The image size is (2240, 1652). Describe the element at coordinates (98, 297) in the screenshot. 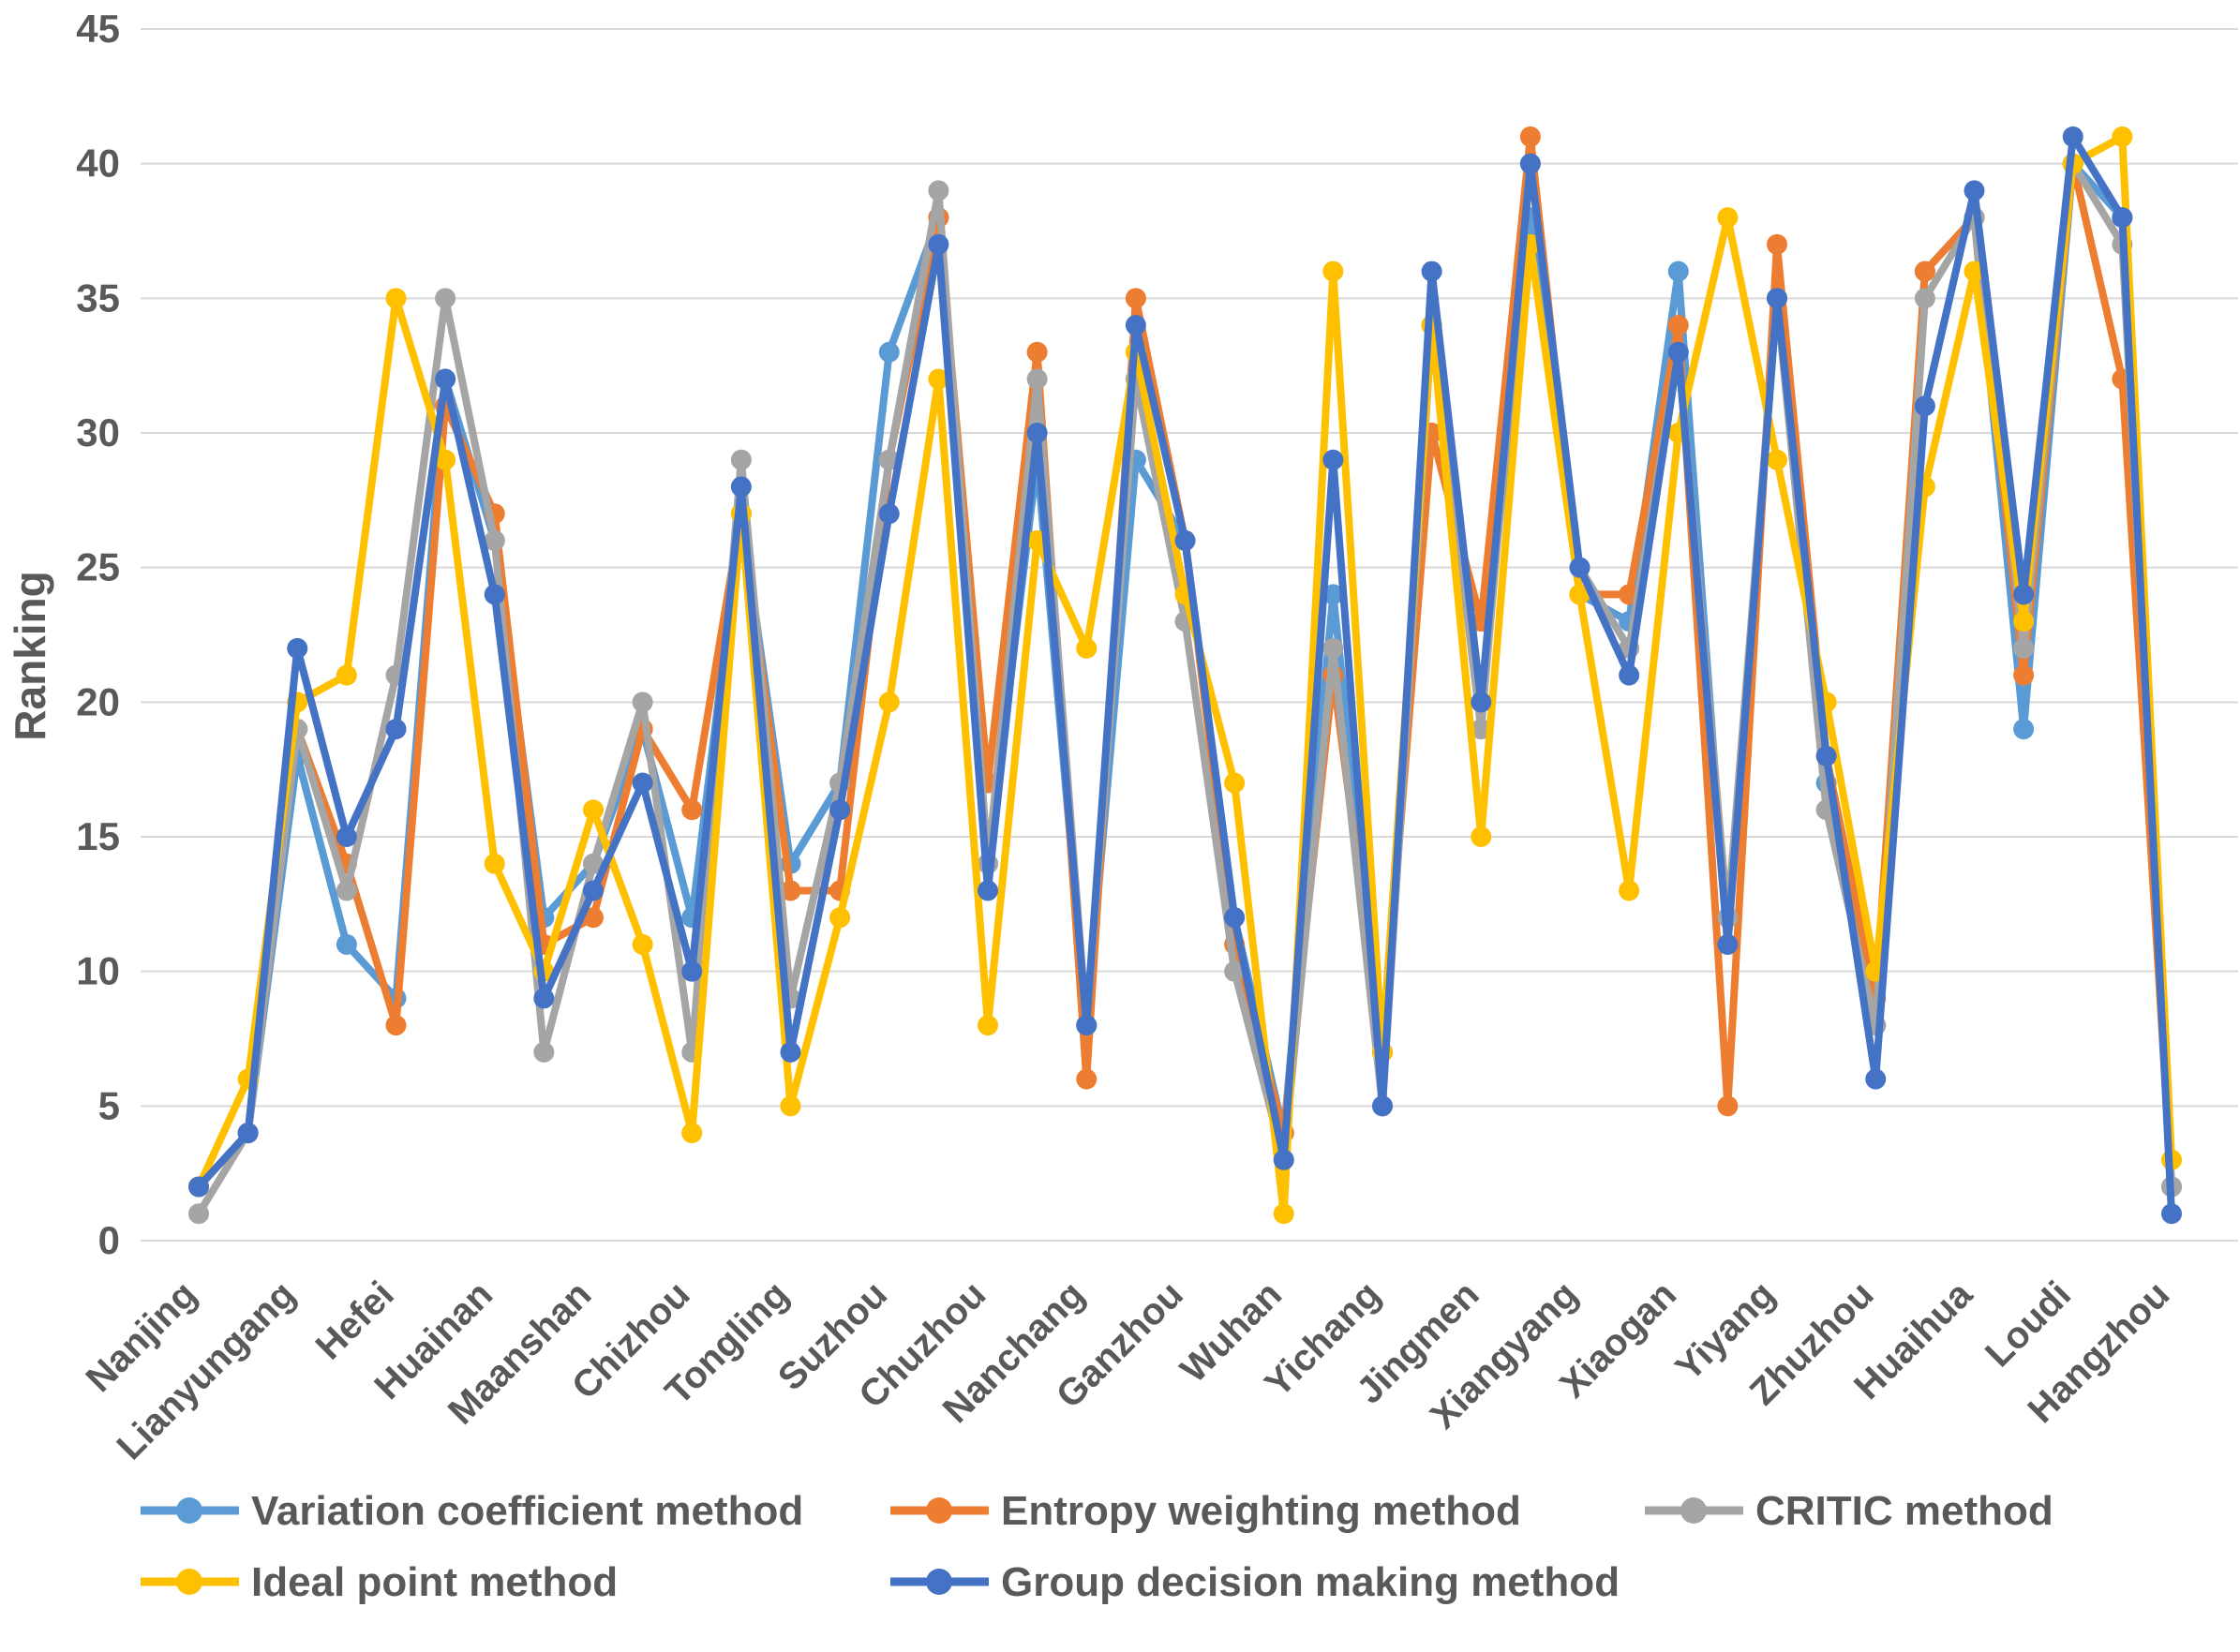

I see `y-tick-label: 35` at that location.